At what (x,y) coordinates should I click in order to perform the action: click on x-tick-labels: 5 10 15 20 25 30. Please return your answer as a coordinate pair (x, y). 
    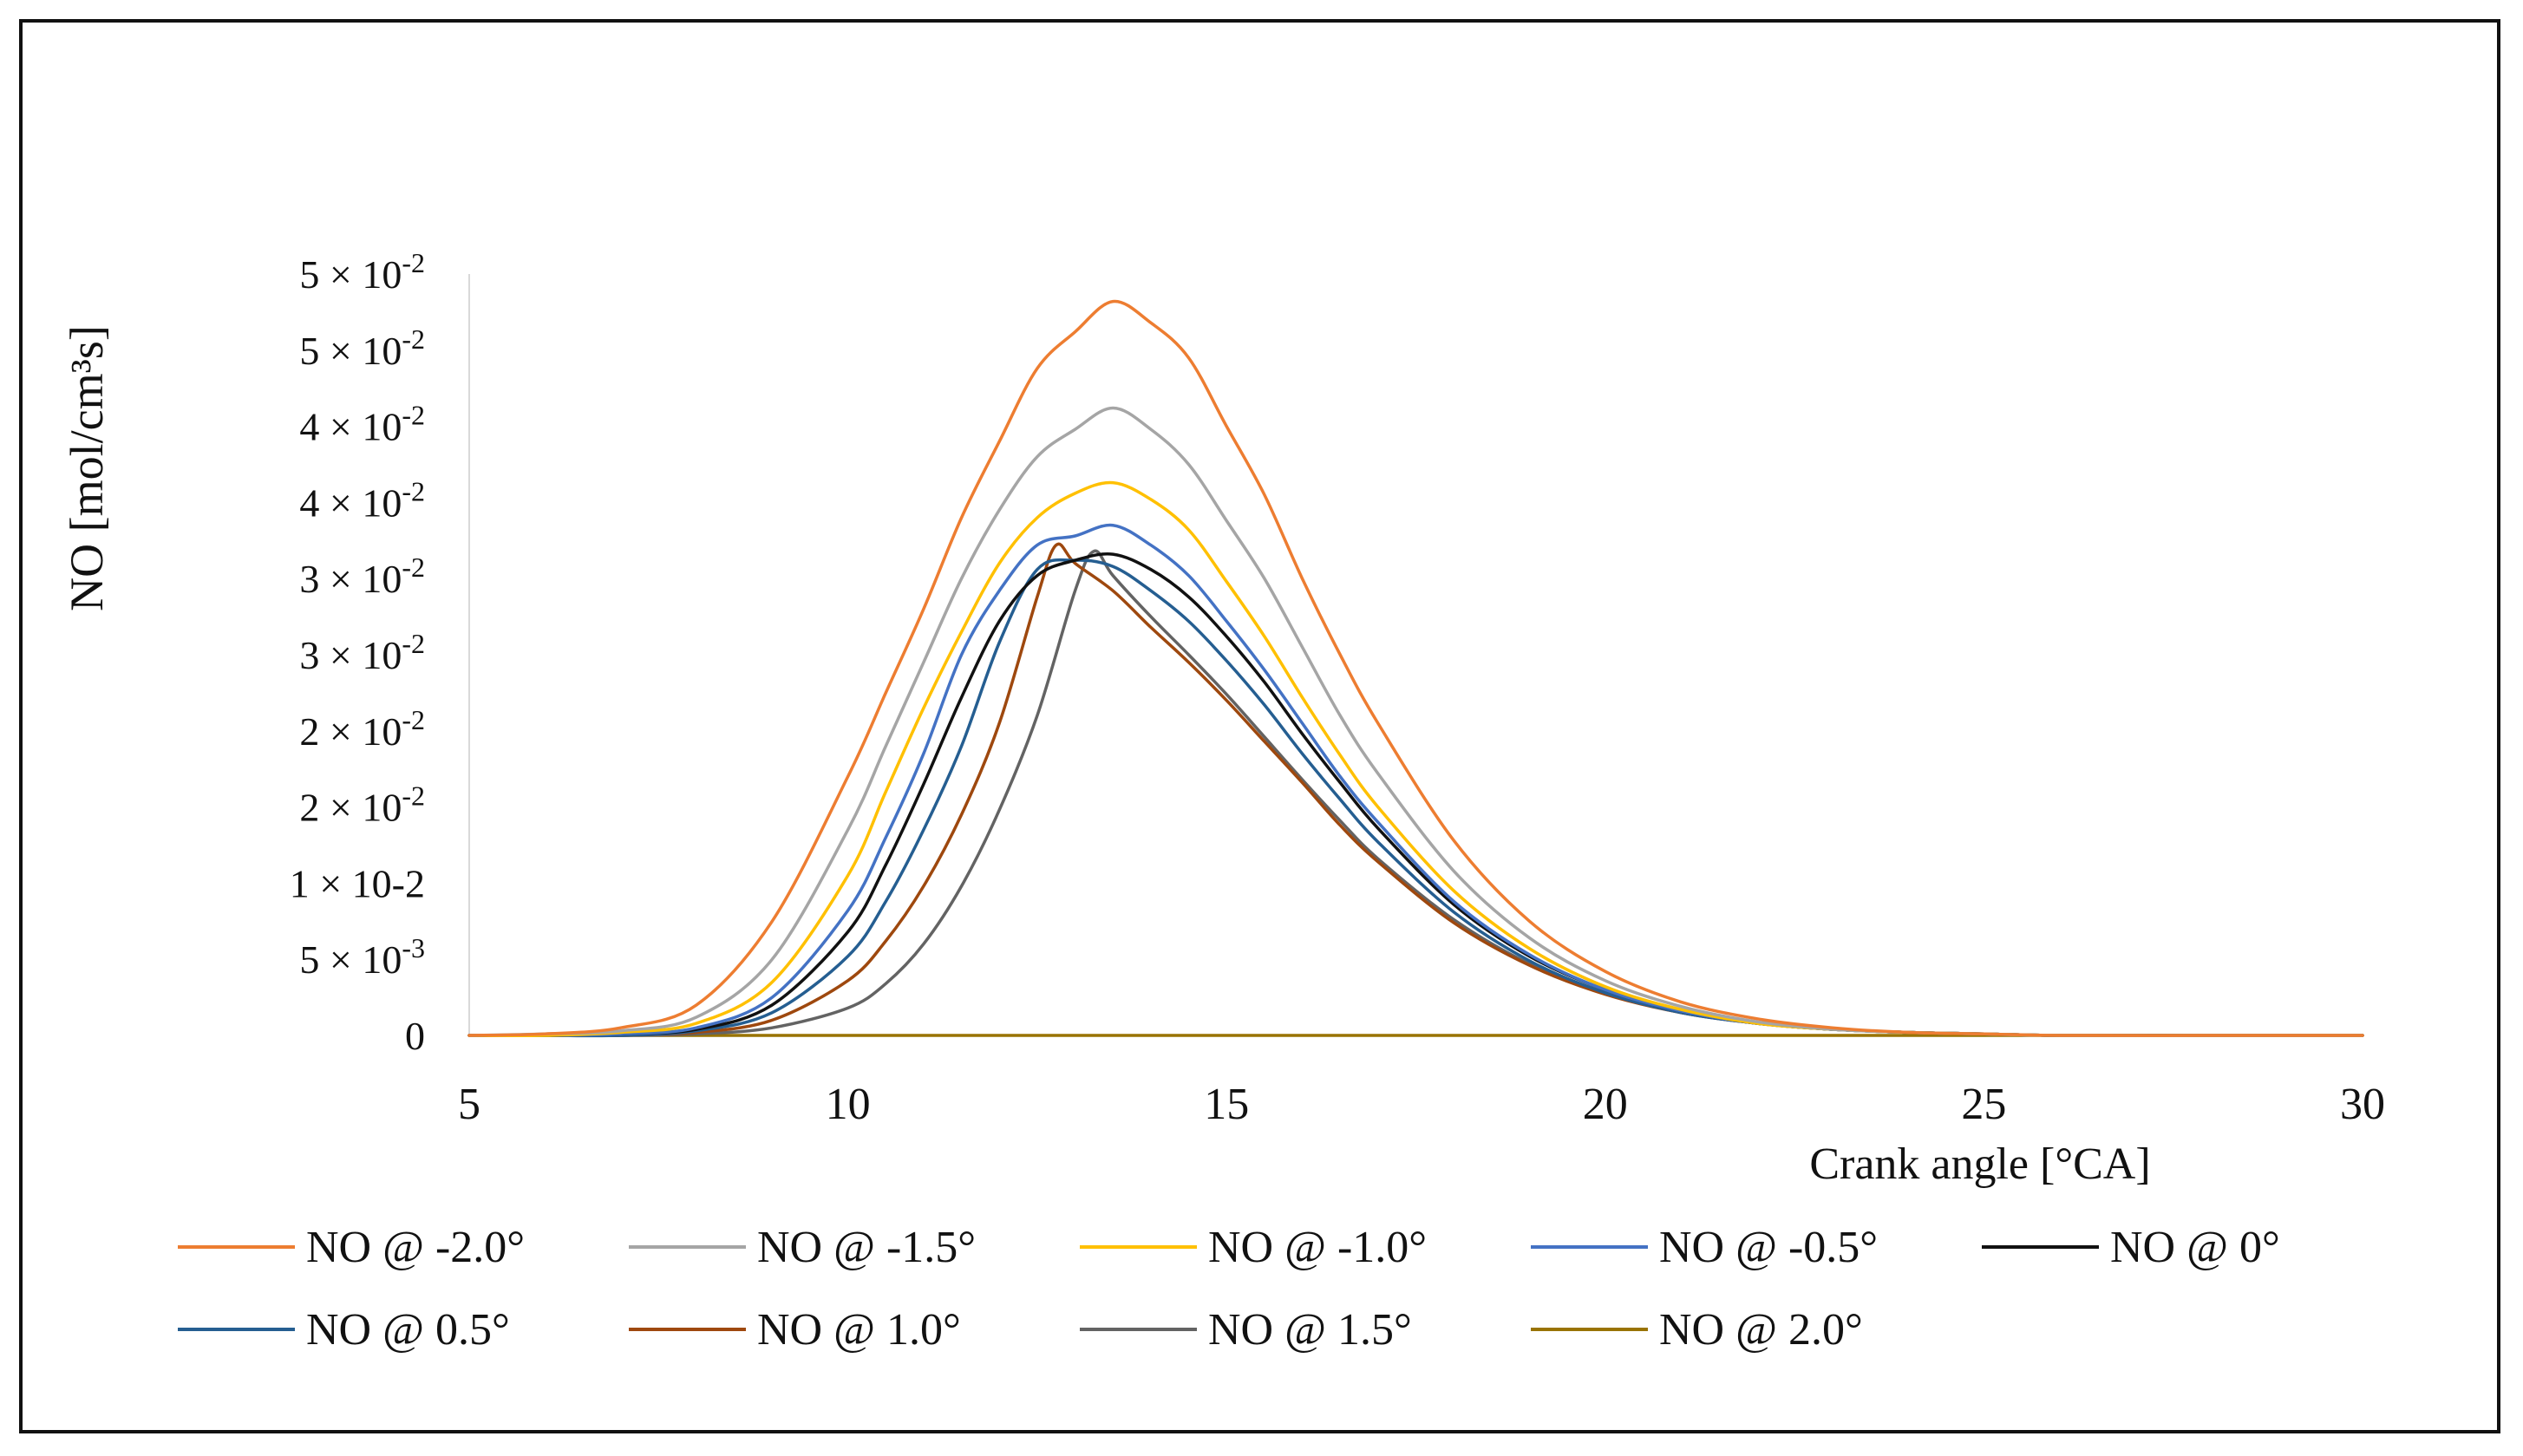
    Looking at the image, I should click on (1421, 1104).